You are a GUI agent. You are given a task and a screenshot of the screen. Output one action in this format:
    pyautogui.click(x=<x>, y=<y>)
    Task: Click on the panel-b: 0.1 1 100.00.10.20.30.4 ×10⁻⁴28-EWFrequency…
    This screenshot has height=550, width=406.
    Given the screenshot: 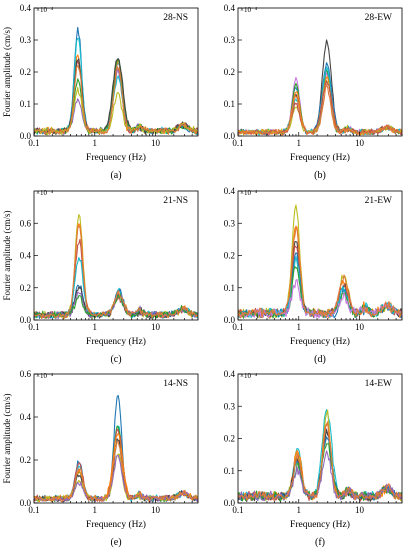 What is the action you would take?
    pyautogui.click(x=313, y=92)
    